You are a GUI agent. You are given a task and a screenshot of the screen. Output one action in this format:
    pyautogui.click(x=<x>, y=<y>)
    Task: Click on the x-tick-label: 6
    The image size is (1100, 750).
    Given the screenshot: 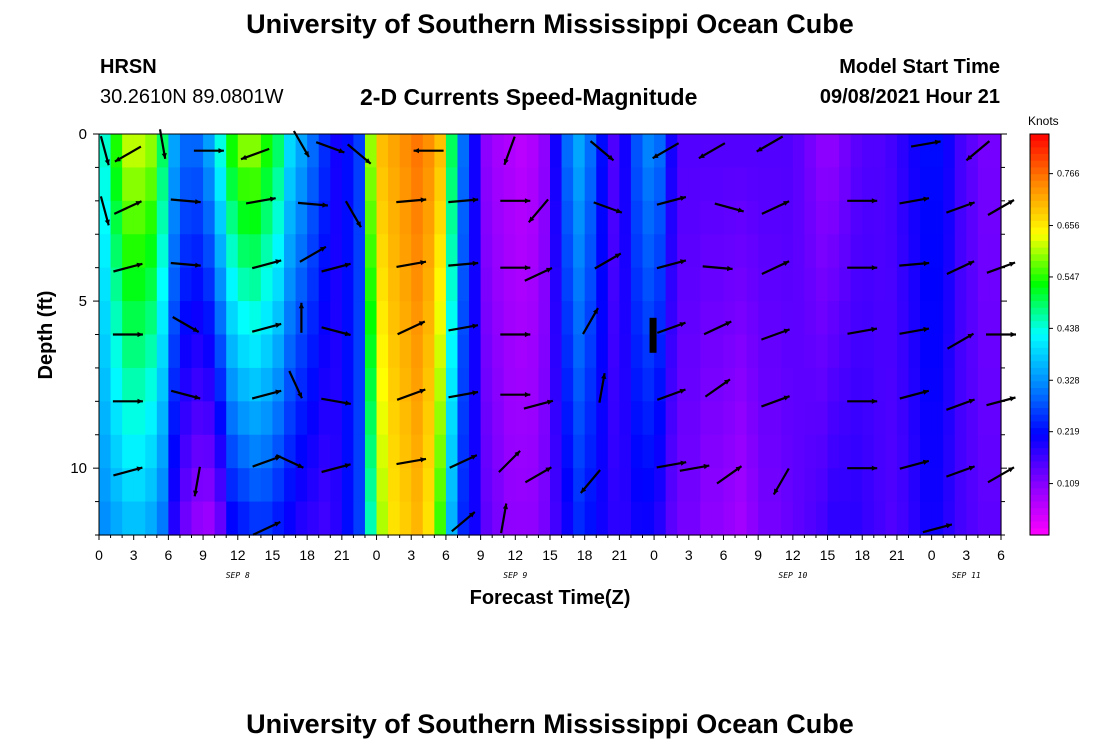 What is the action you would take?
    pyautogui.click(x=168, y=555)
    